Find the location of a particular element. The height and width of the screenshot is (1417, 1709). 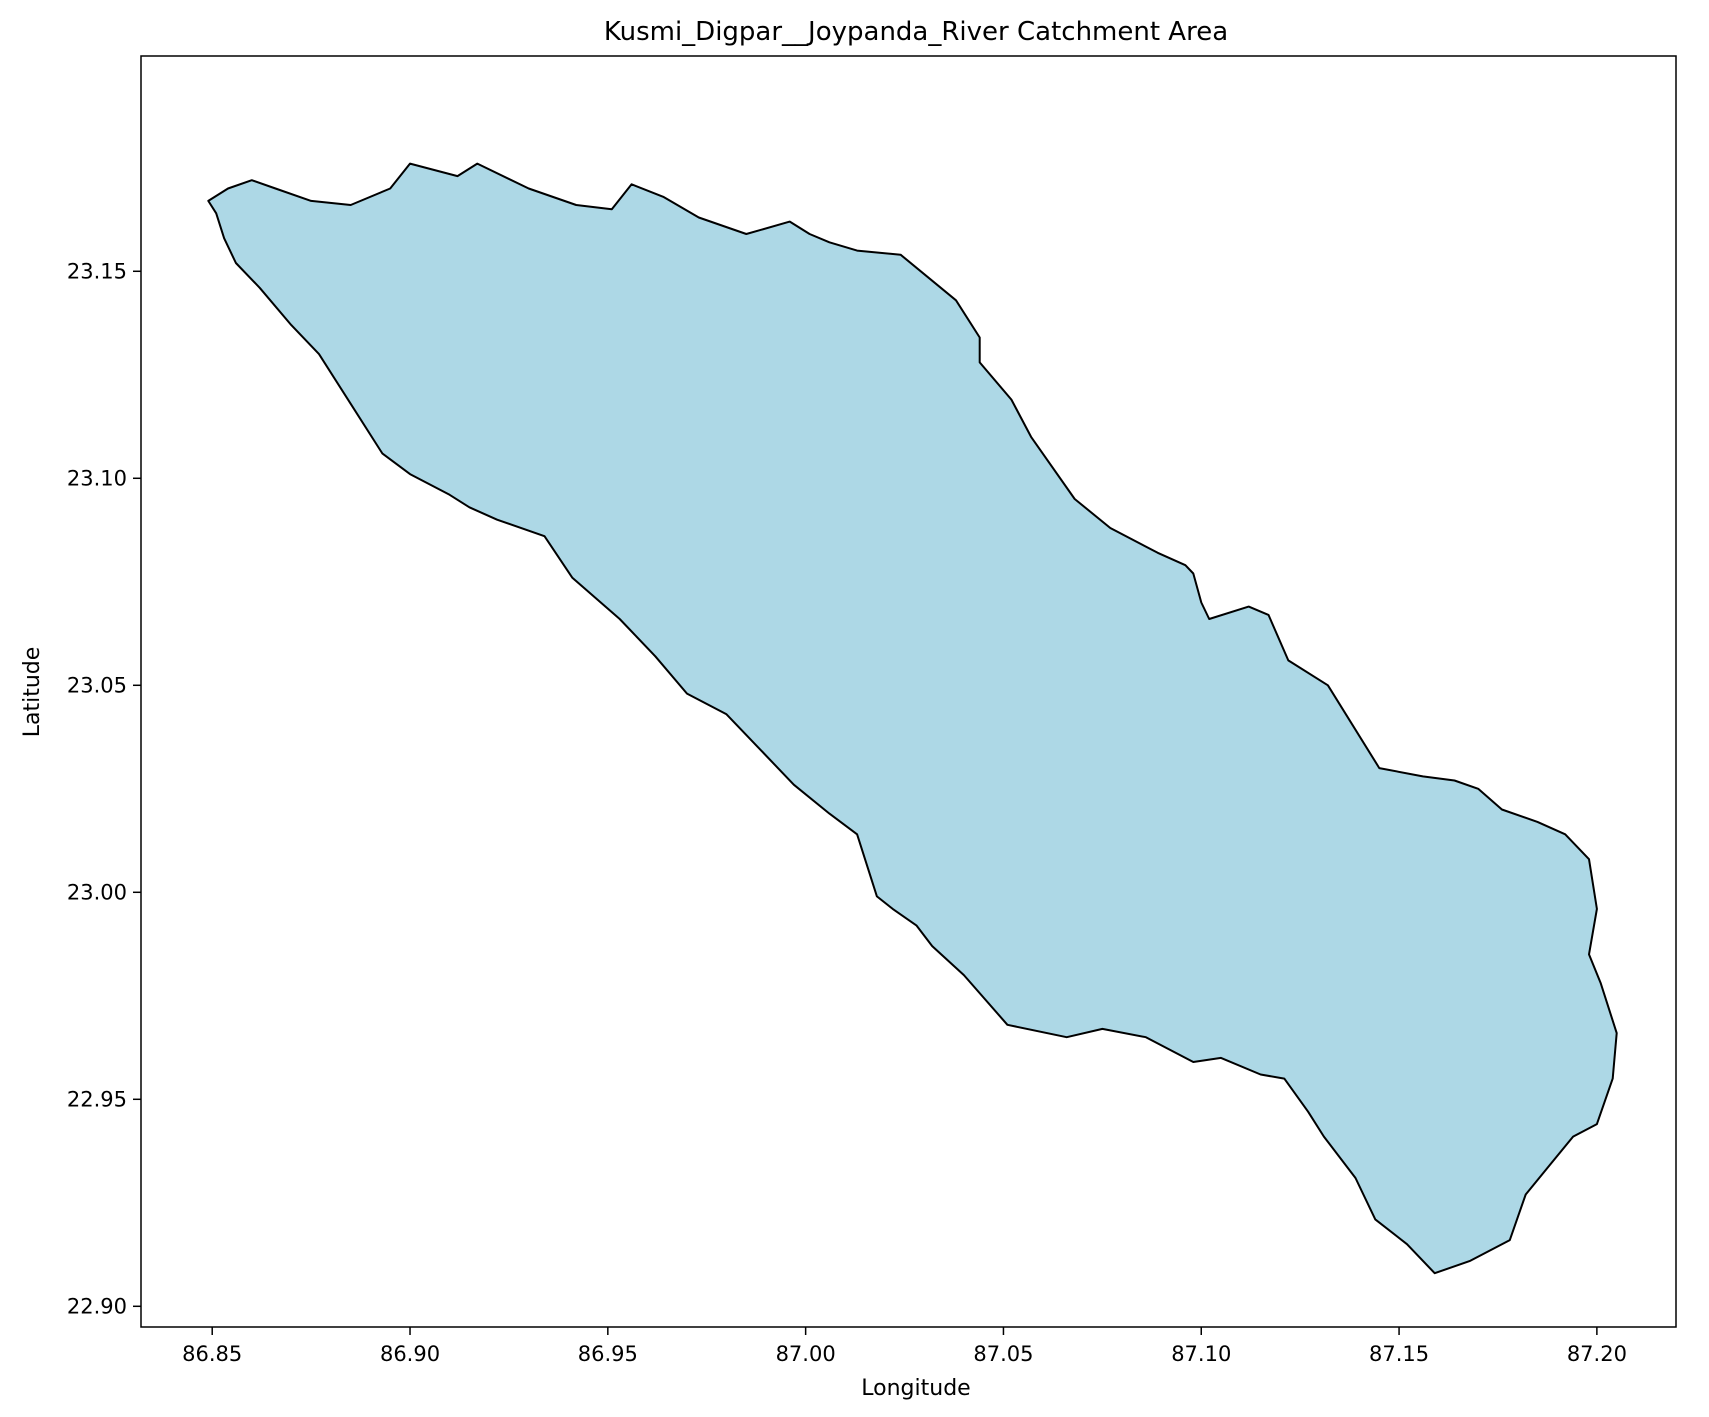

y-axis-label: Latitude is located at coordinates (32, 692).